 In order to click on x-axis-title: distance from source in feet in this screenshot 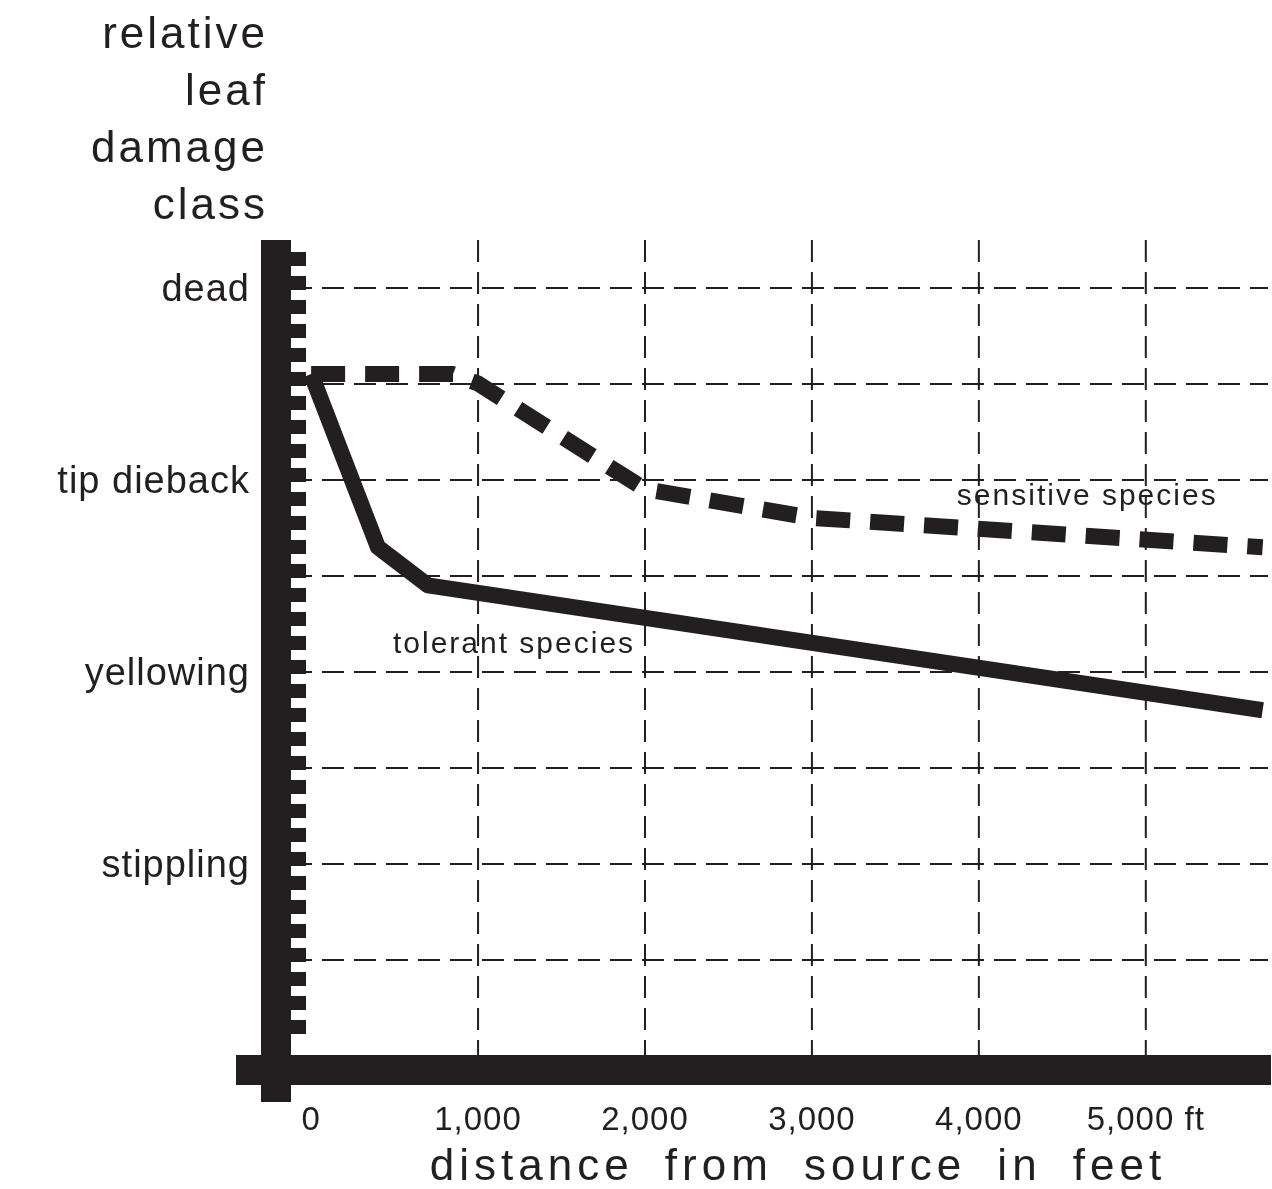, I will do `click(798, 1164)`.